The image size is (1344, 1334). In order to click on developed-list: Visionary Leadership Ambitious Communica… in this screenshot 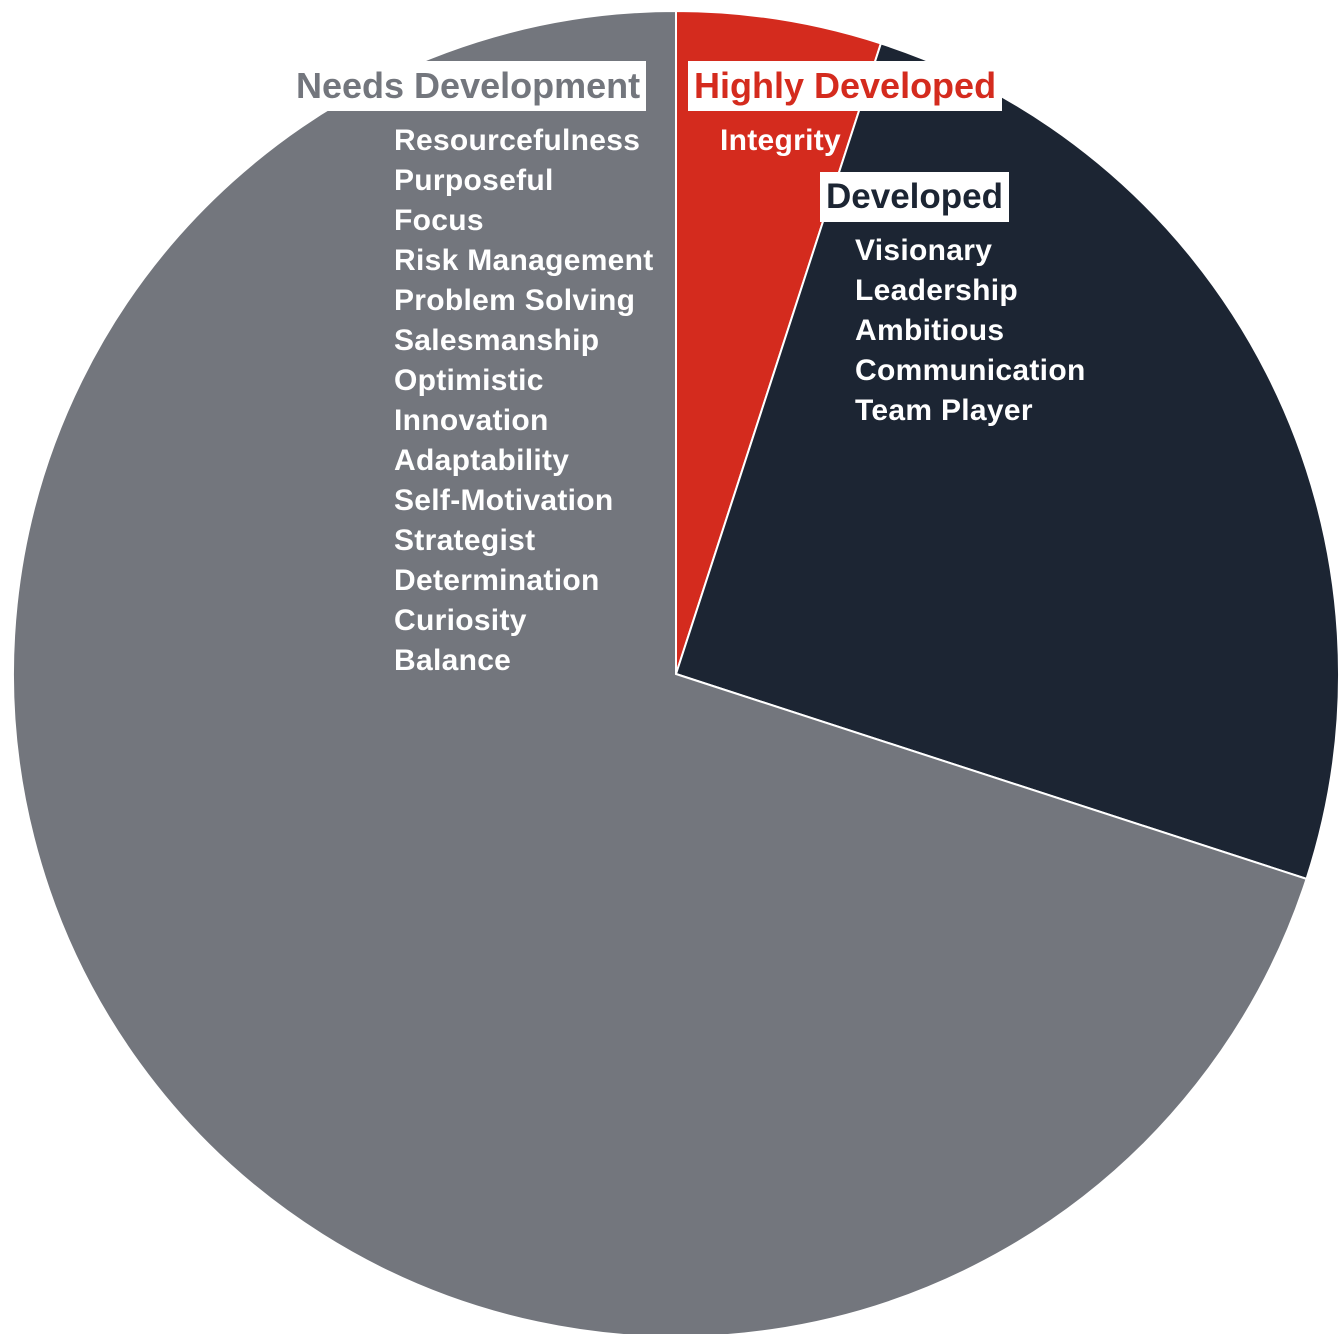, I will do `click(970, 331)`.